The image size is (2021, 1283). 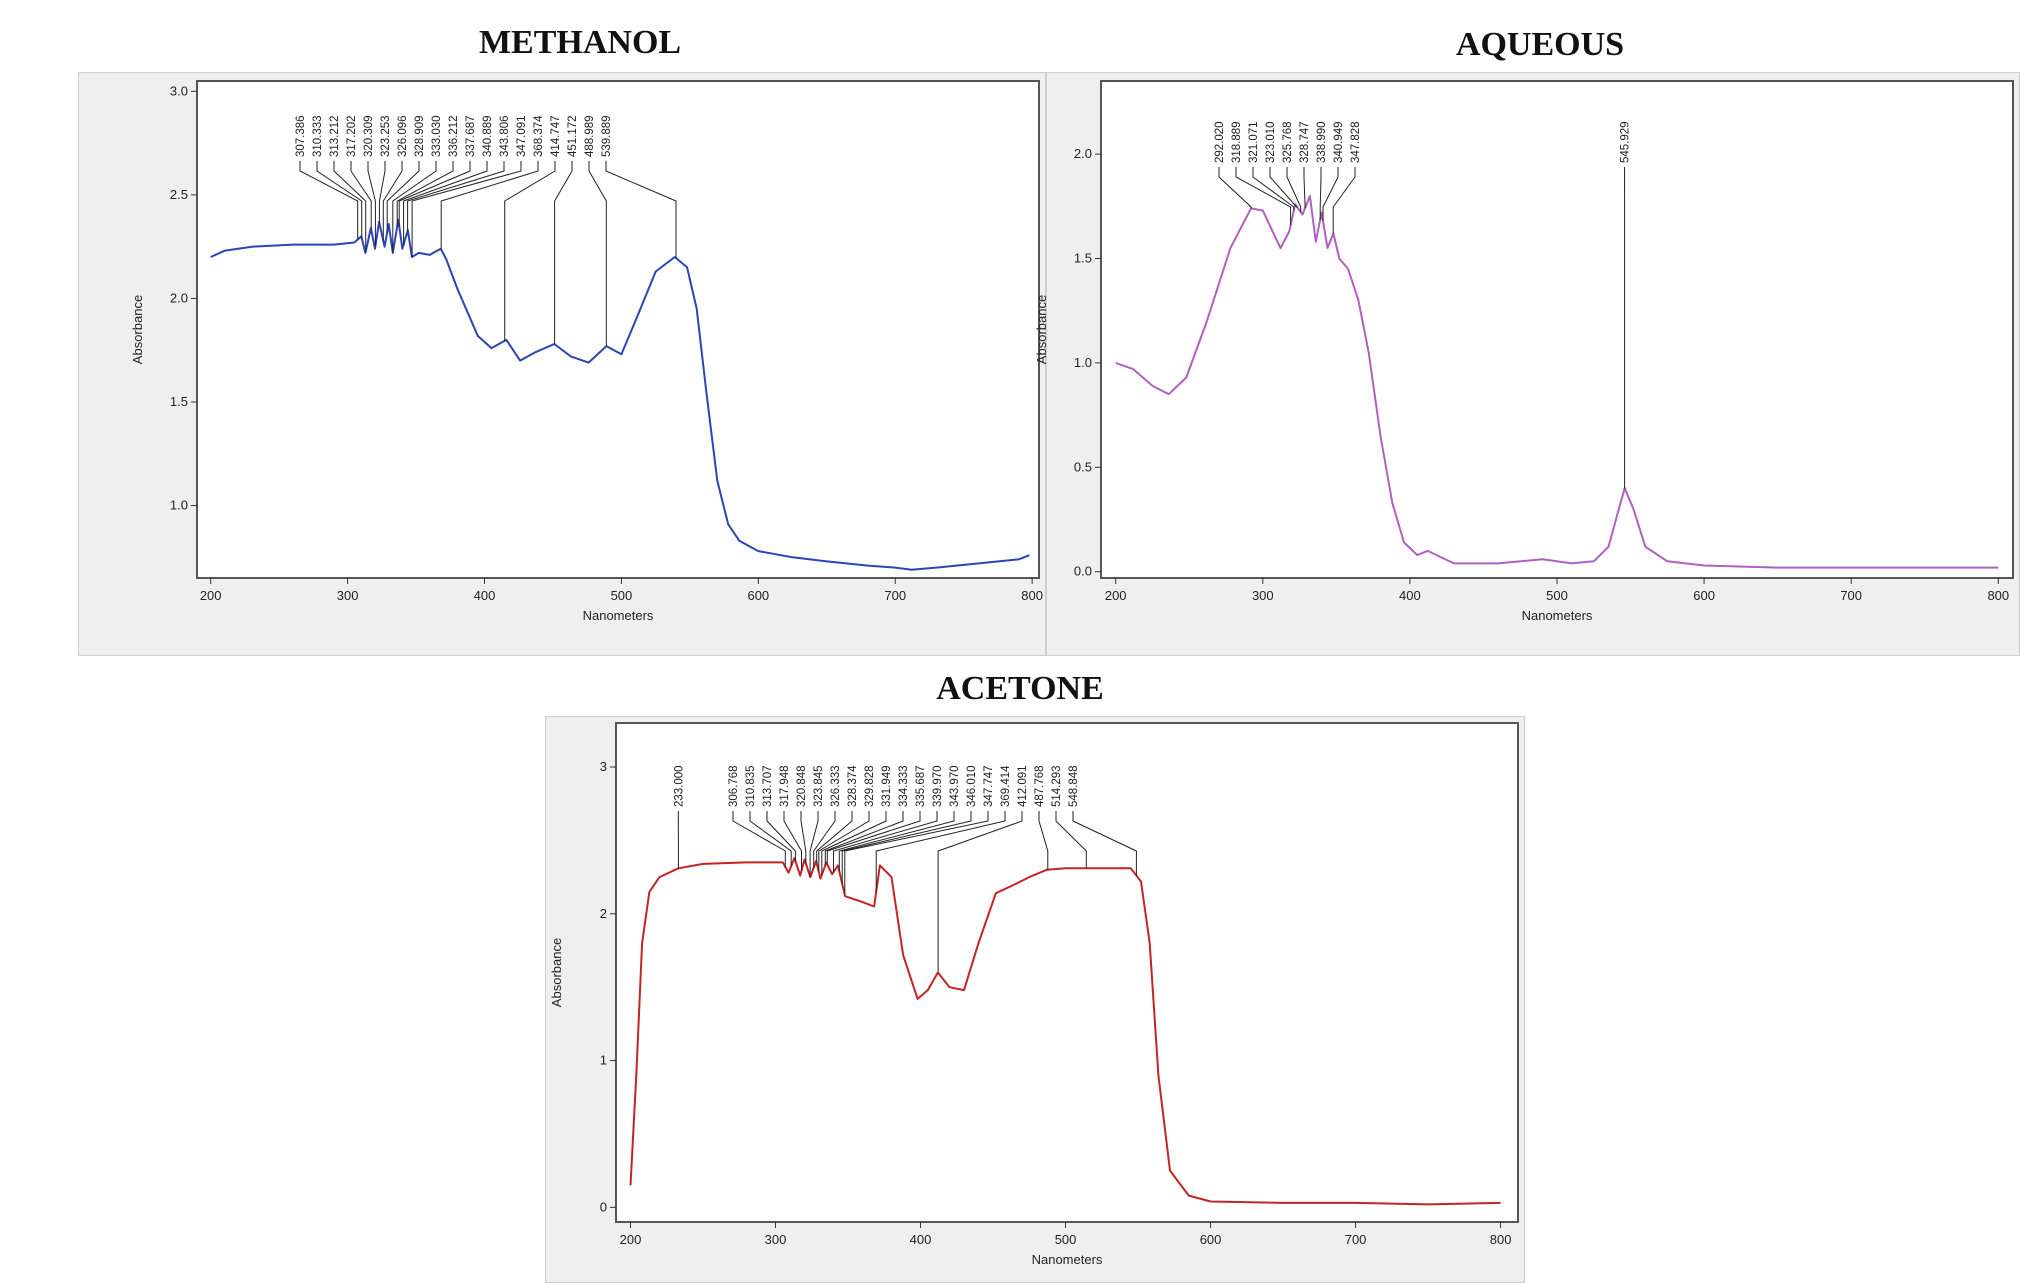 What do you see at coordinates (603, 1060) in the screenshot?
I see `acetone-y-tick-label: 1` at bounding box center [603, 1060].